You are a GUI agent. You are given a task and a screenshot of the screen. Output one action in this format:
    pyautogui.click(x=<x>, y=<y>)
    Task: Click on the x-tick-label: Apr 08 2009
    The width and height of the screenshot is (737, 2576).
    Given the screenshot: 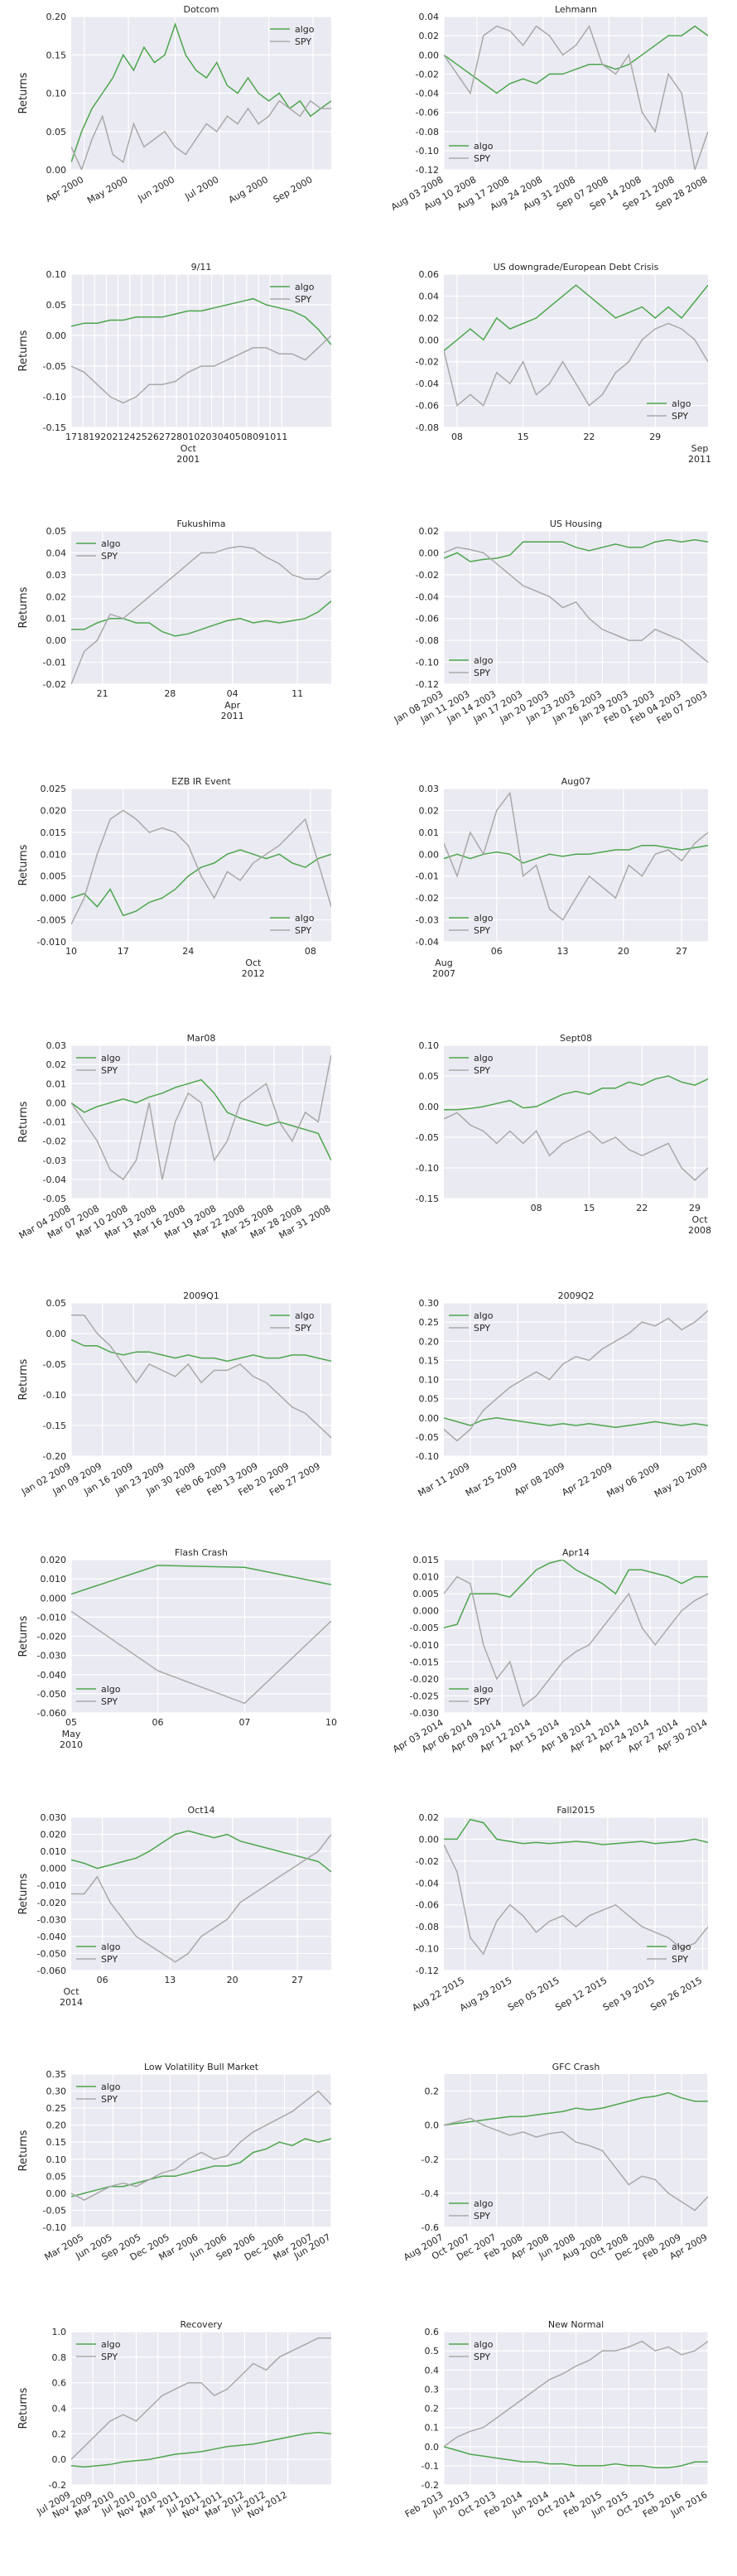 What is the action you would take?
    pyautogui.click(x=539, y=1479)
    